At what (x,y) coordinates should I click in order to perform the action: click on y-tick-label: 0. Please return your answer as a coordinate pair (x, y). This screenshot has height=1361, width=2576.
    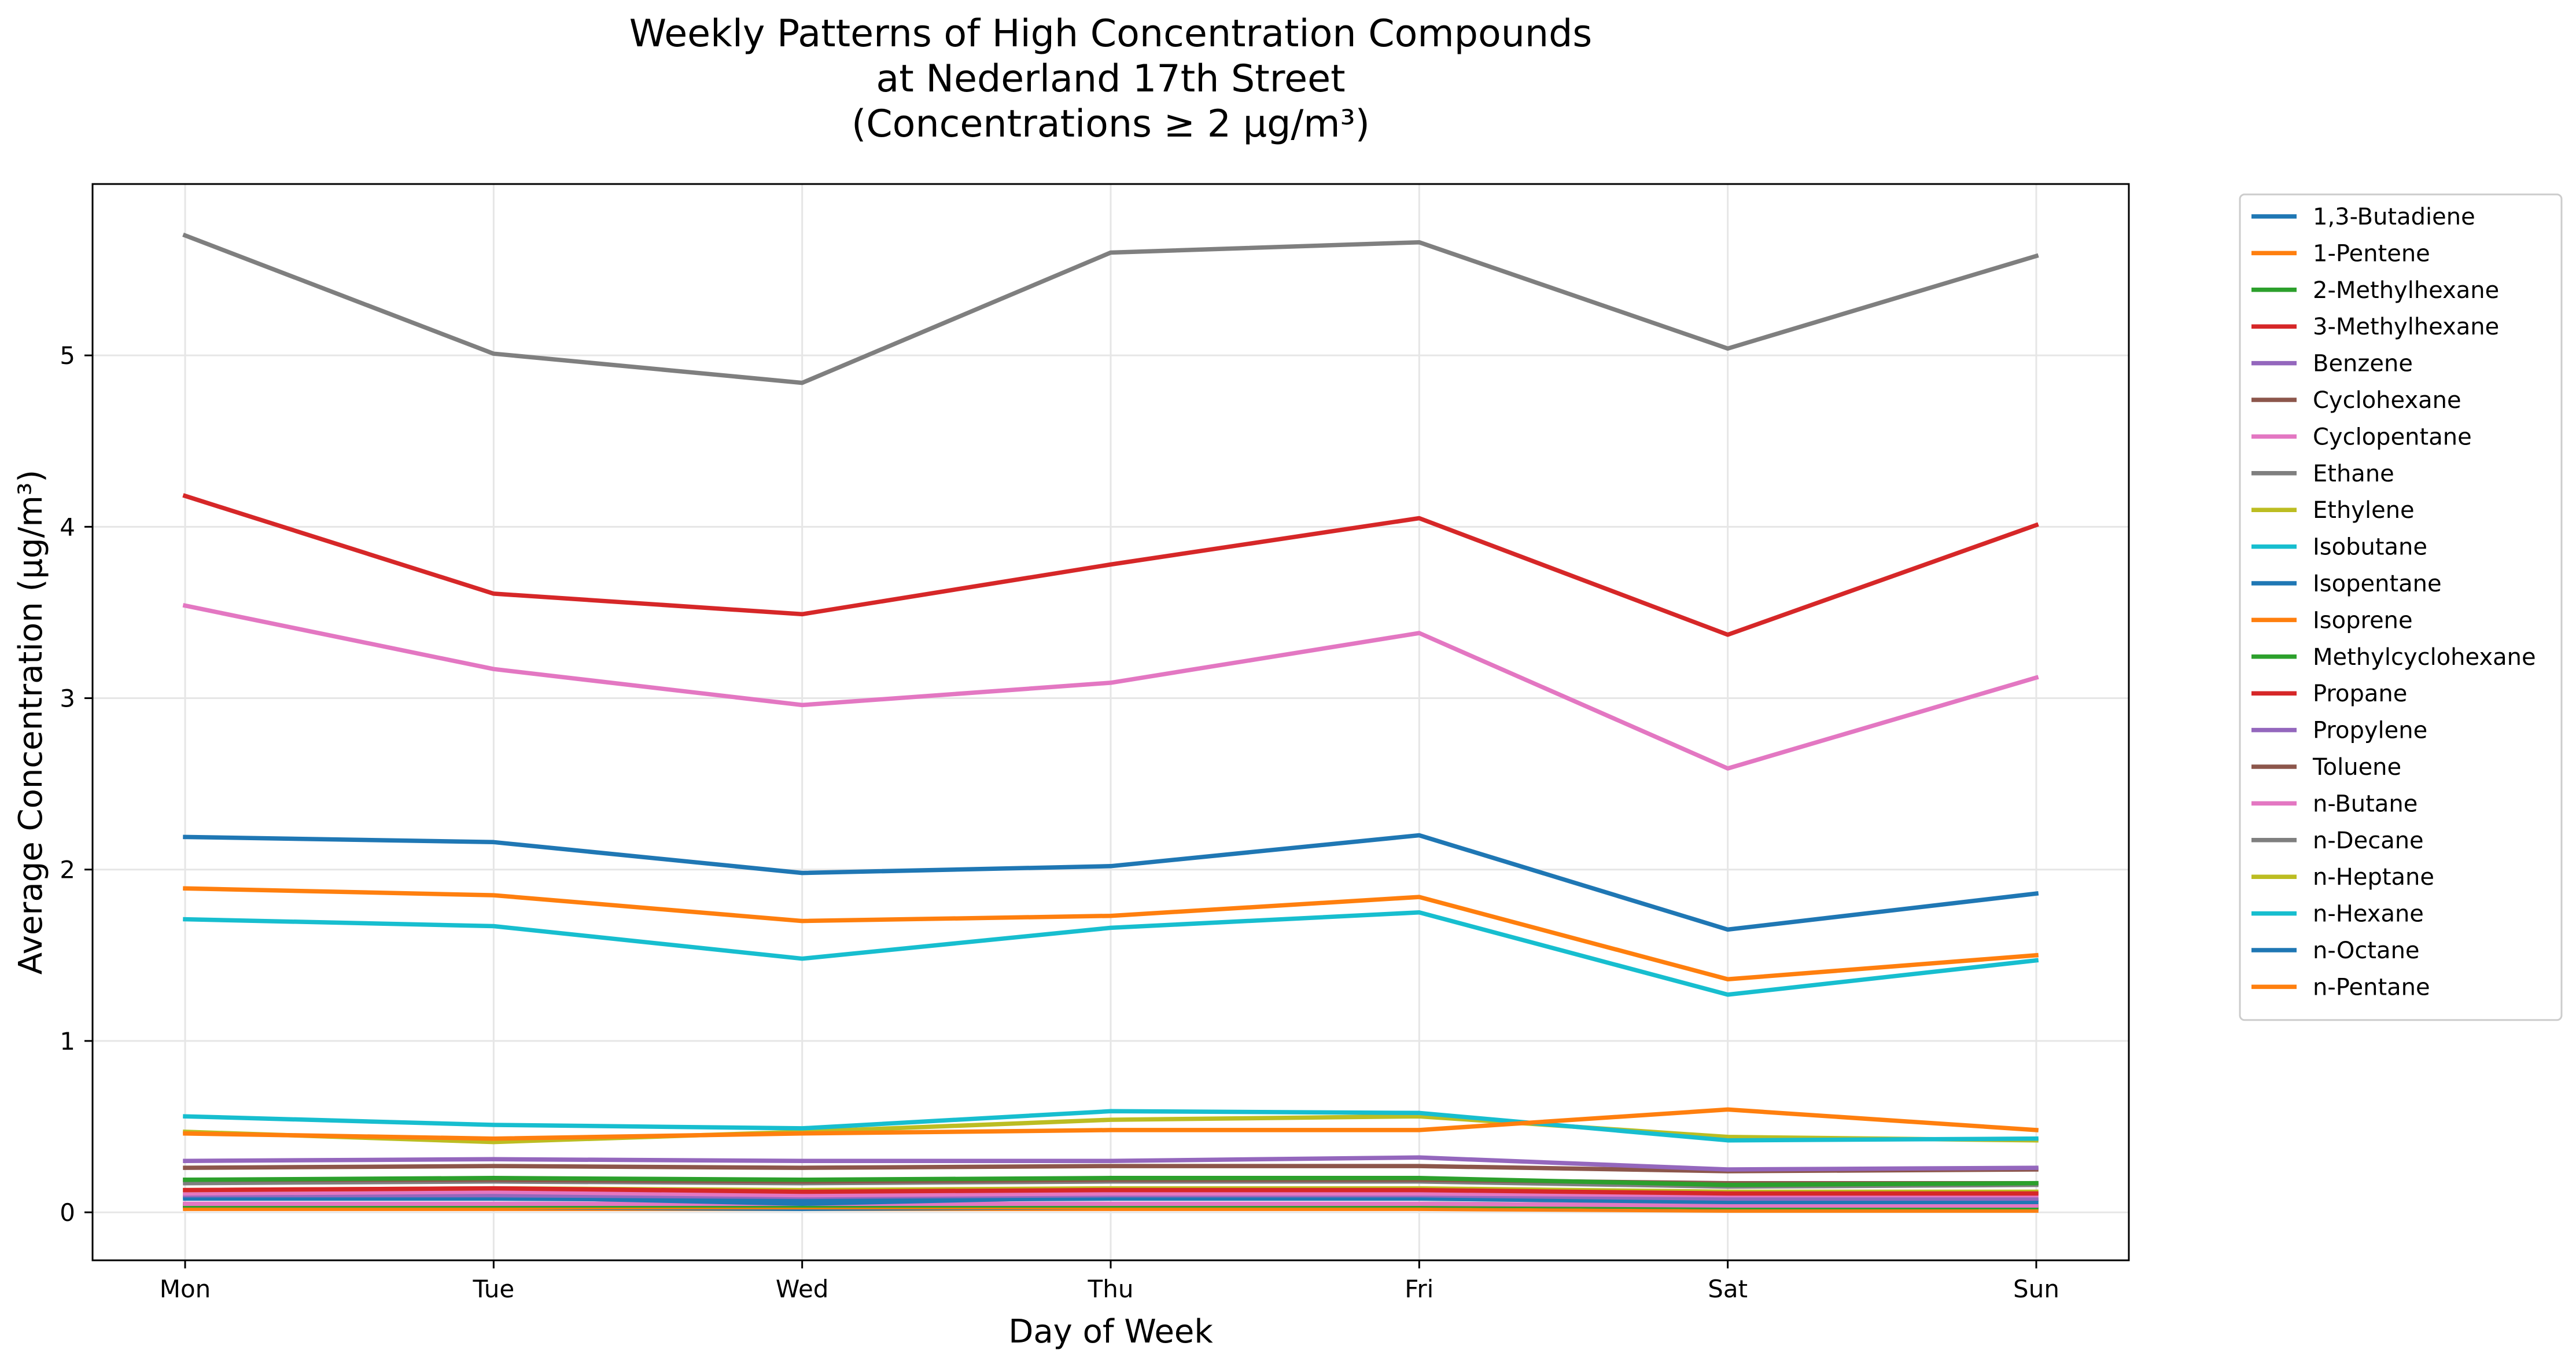
    Looking at the image, I should click on (67, 1212).